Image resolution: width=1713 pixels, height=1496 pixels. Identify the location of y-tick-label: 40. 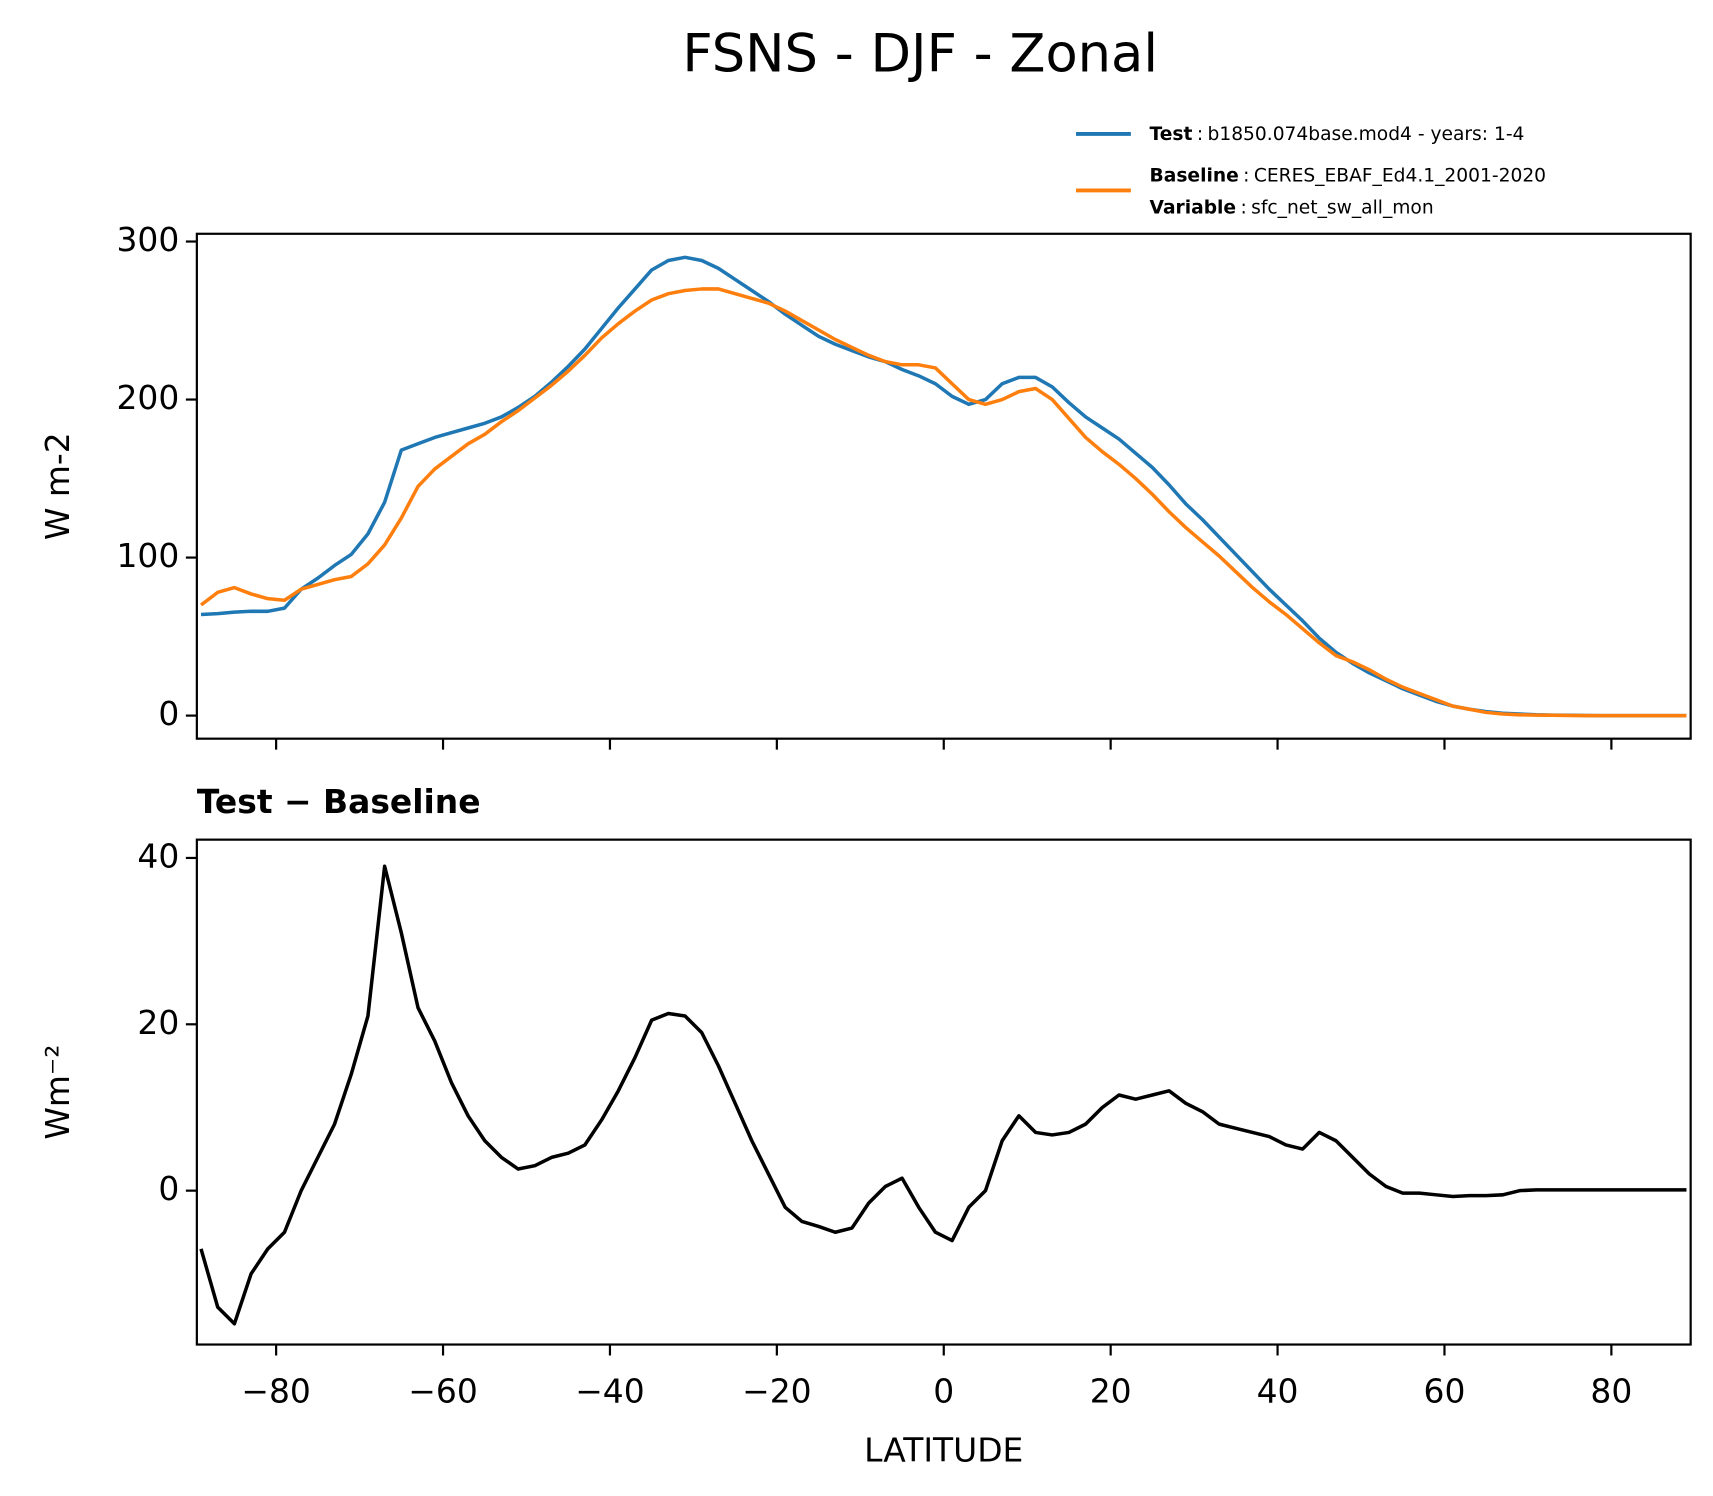
(158, 855).